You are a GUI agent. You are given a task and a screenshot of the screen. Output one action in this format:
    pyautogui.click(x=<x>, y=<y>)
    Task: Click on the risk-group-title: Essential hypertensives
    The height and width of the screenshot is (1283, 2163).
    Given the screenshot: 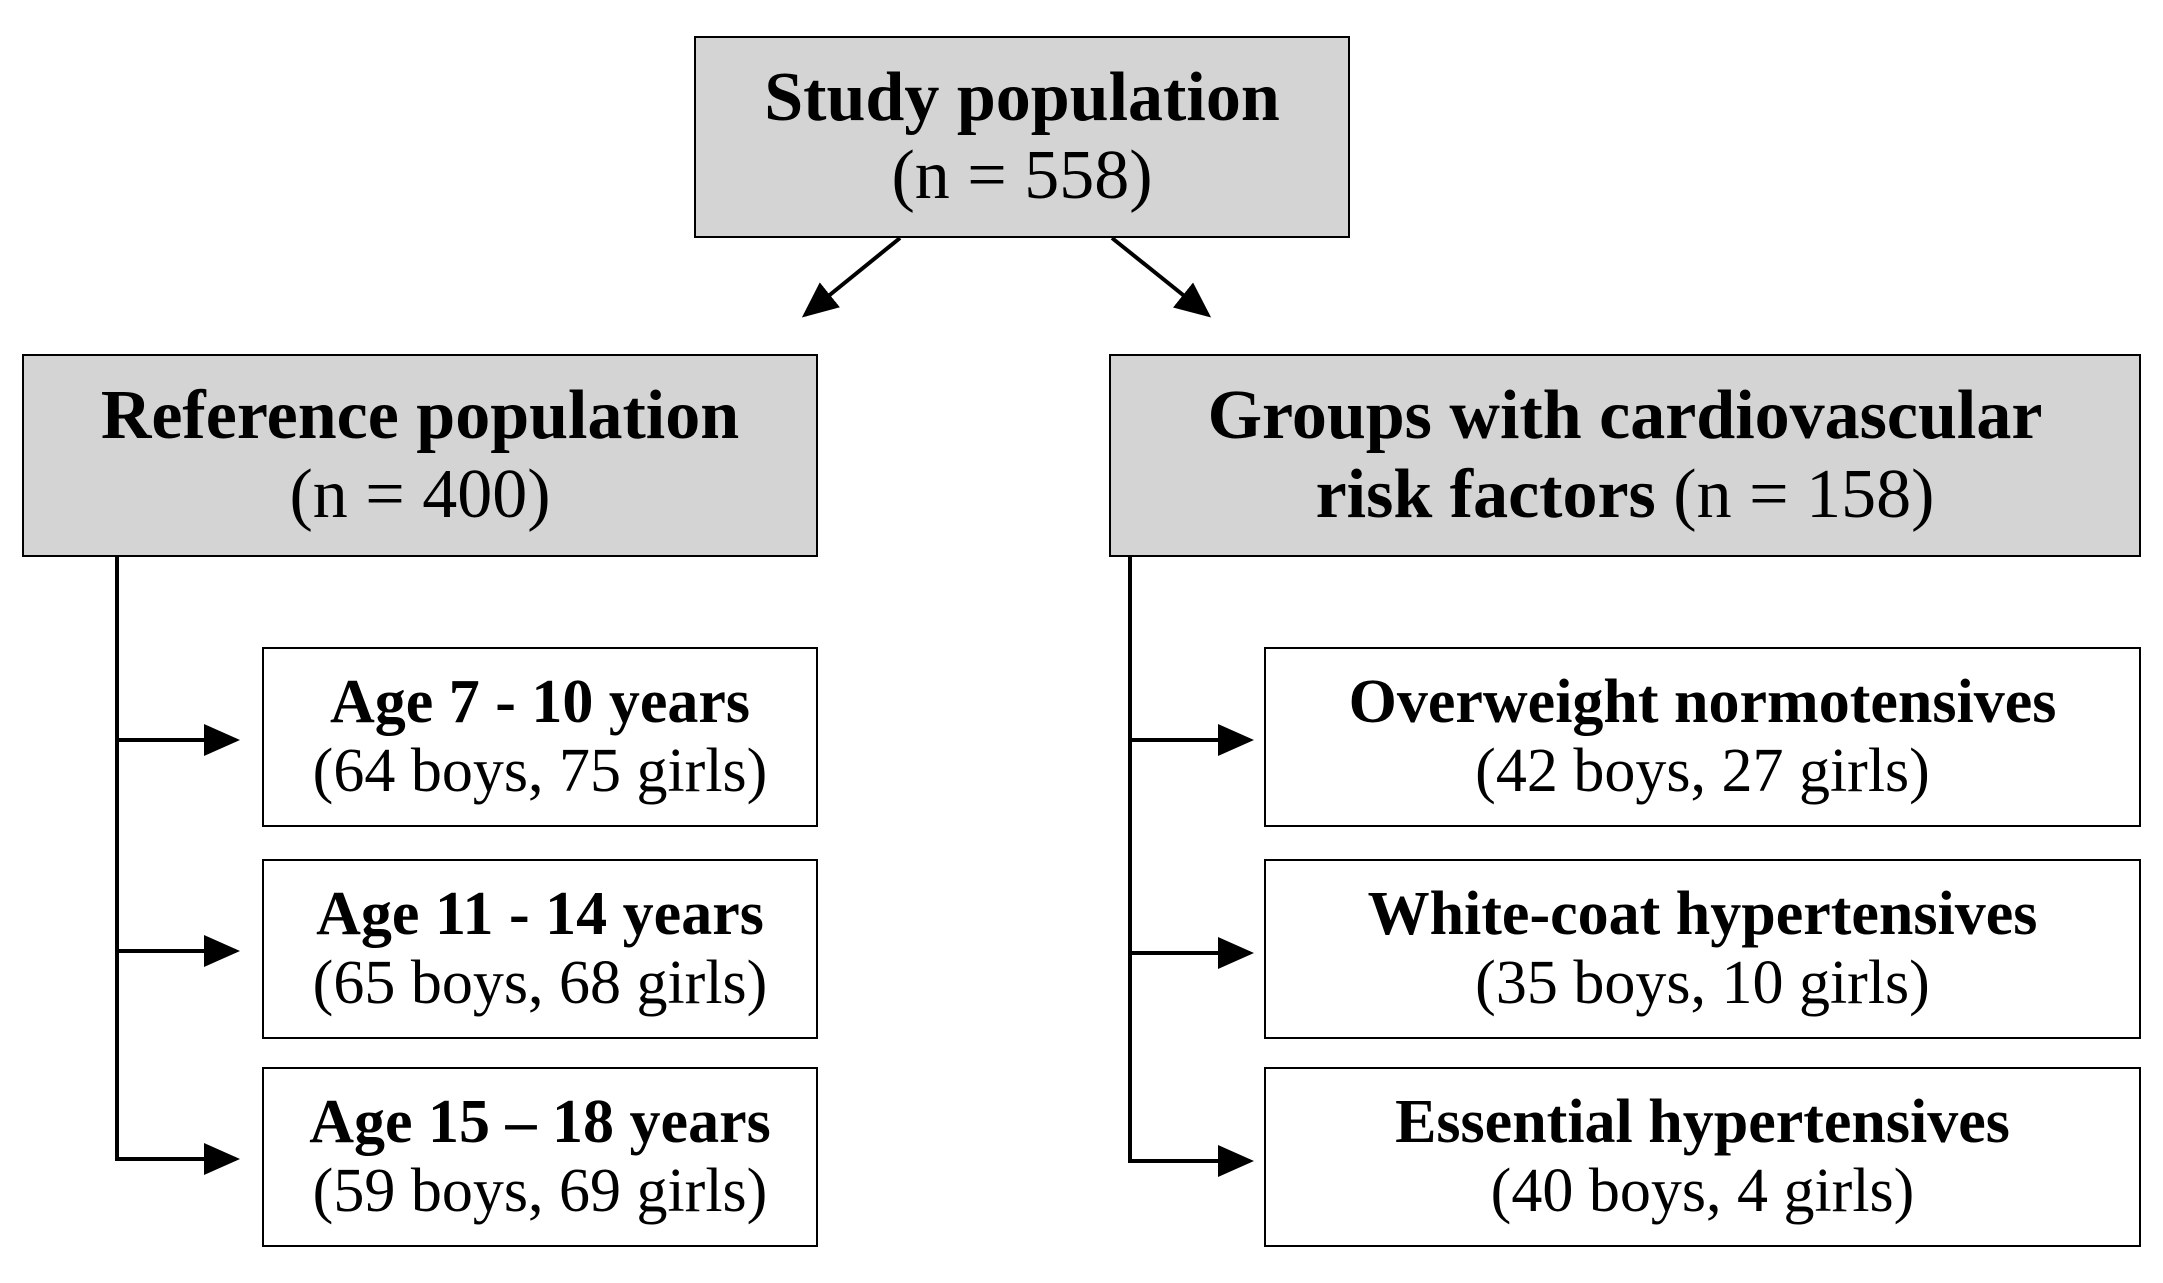 What is the action you would take?
    pyautogui.click(x=1702, y=1121)
    